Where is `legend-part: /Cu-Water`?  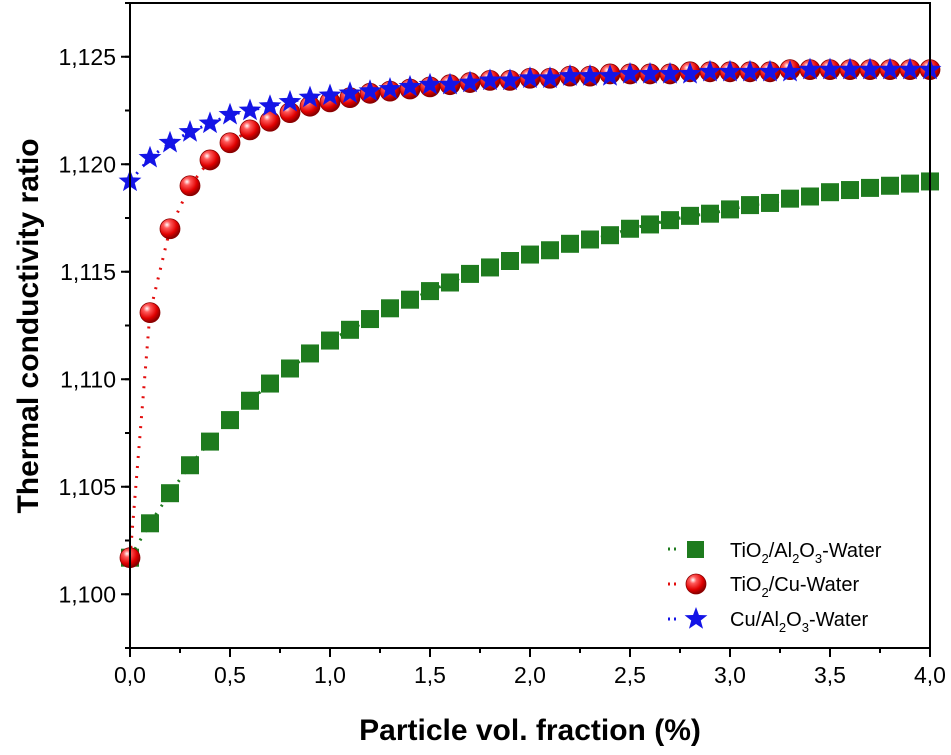 legend-part: /Cu-Water is located at coordinates (814, 585).